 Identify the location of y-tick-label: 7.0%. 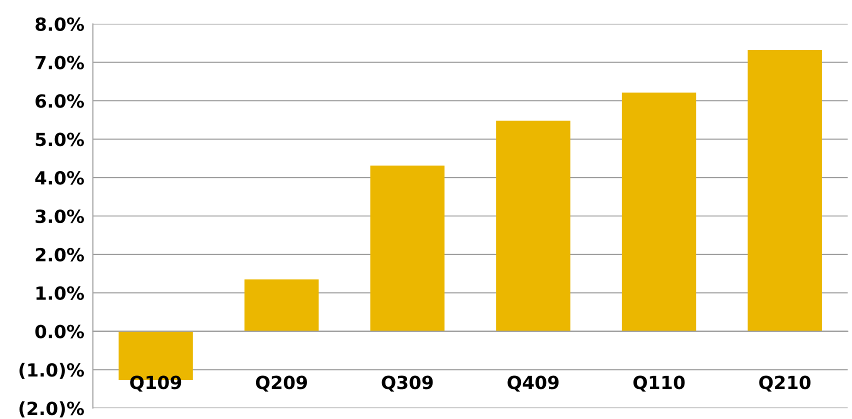
(60, 63).